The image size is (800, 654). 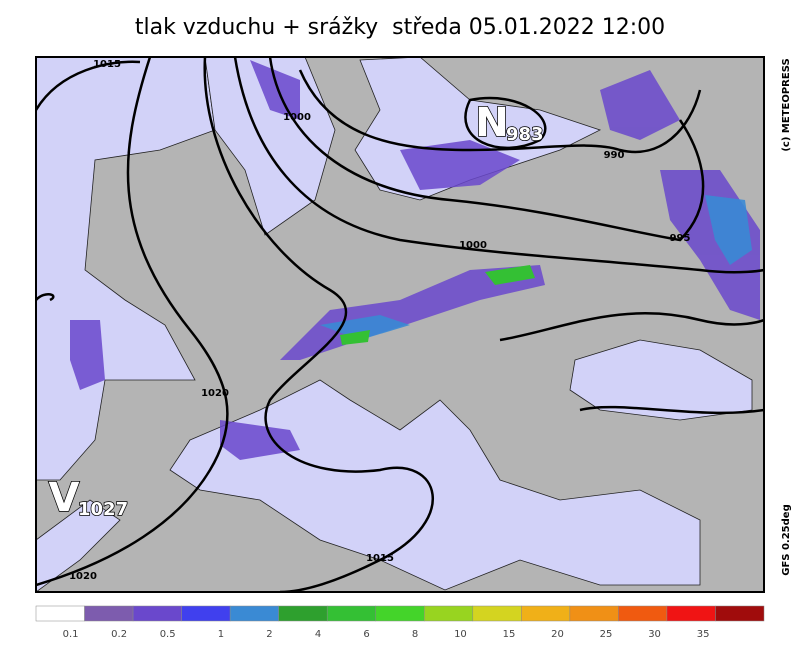 What do you see at coordinates (614, 155) in the screenshot?
I see `isobar-label: 990` at bounding box center [614, 155].